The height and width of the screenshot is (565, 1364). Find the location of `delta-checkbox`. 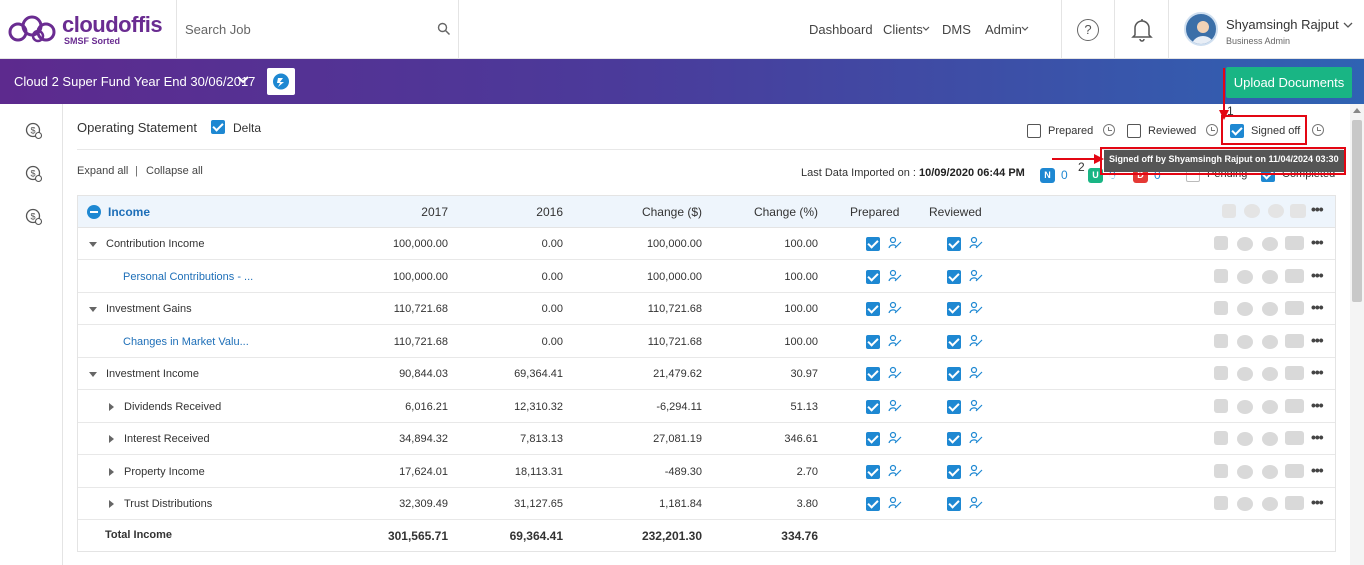

delta-checkbox is located at coordinates (218, 127).